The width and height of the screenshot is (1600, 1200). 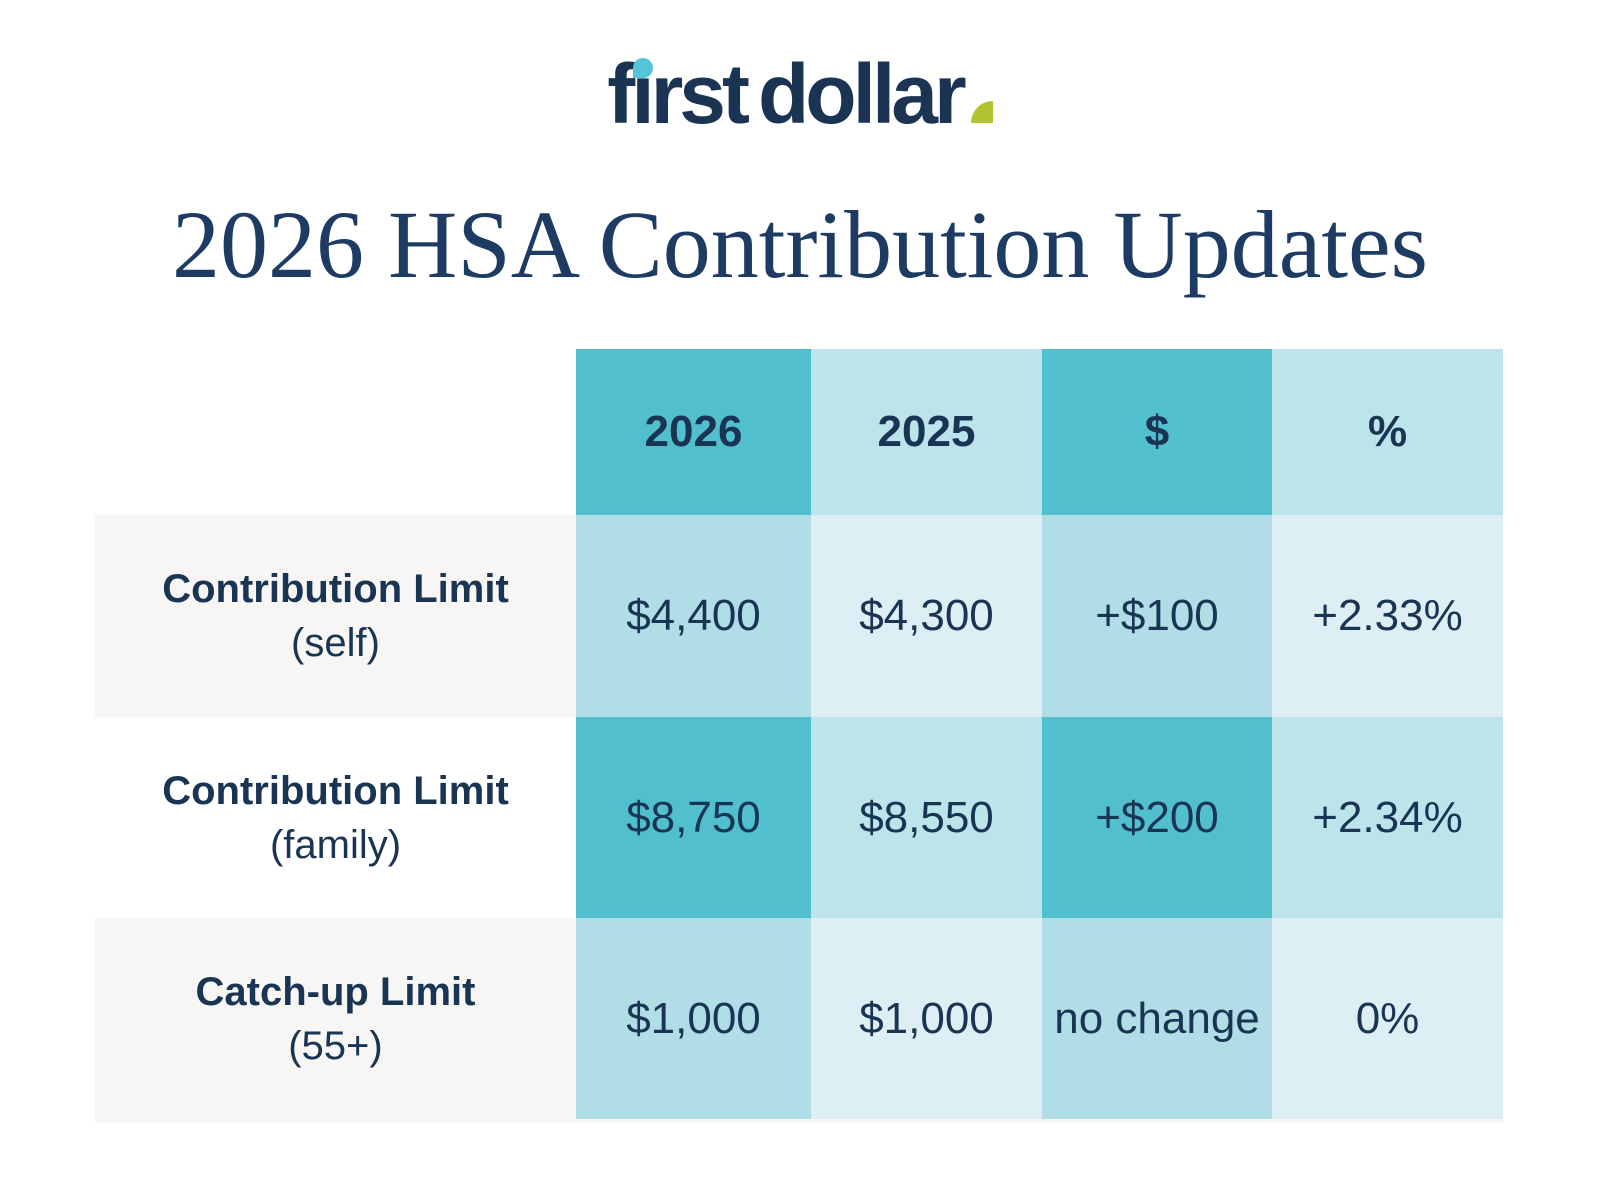 What do you see at coordinates (926, 1018) in the screenshot?
I see `cell-catchup-2025: $1,000` at bounding box center [926, 1018].